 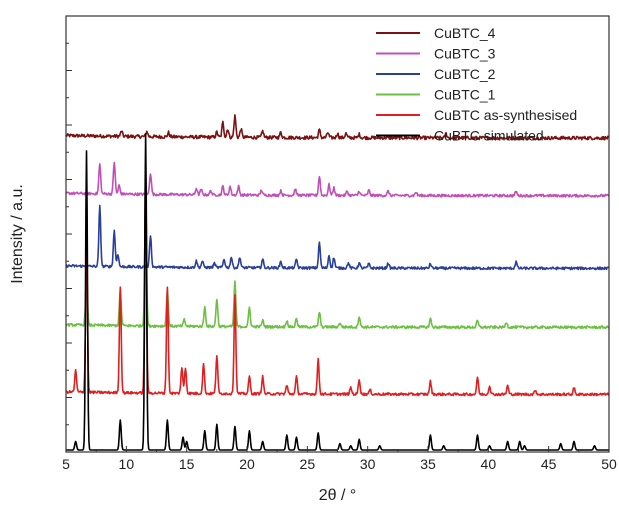 I want to click on x-tick-label: 10, so click(x=127, y=464).